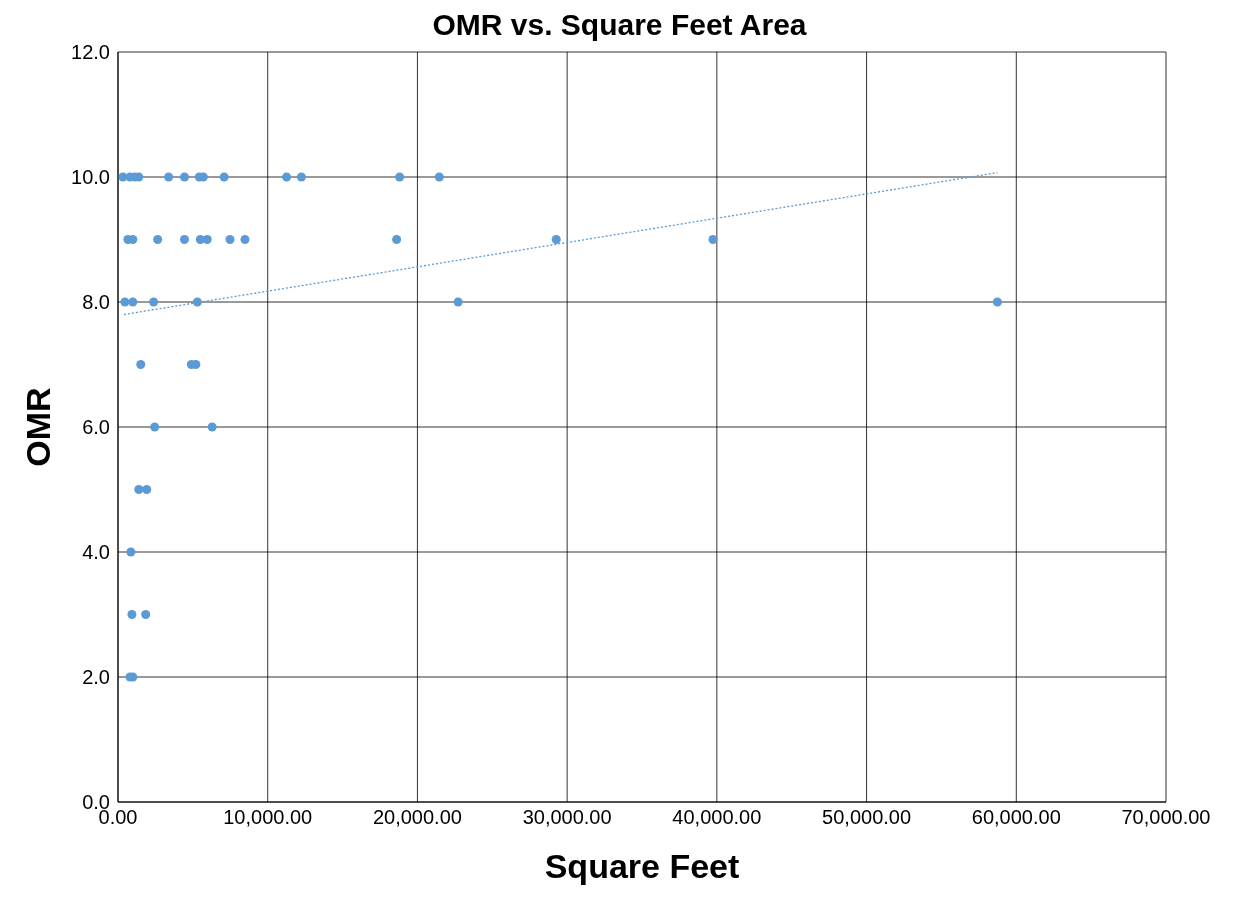 This screenshot has width=1239, height=912. Describe the element at coordinates (96, 552) in the screenshot. I see `y-tick-label: 4.0` at that location.